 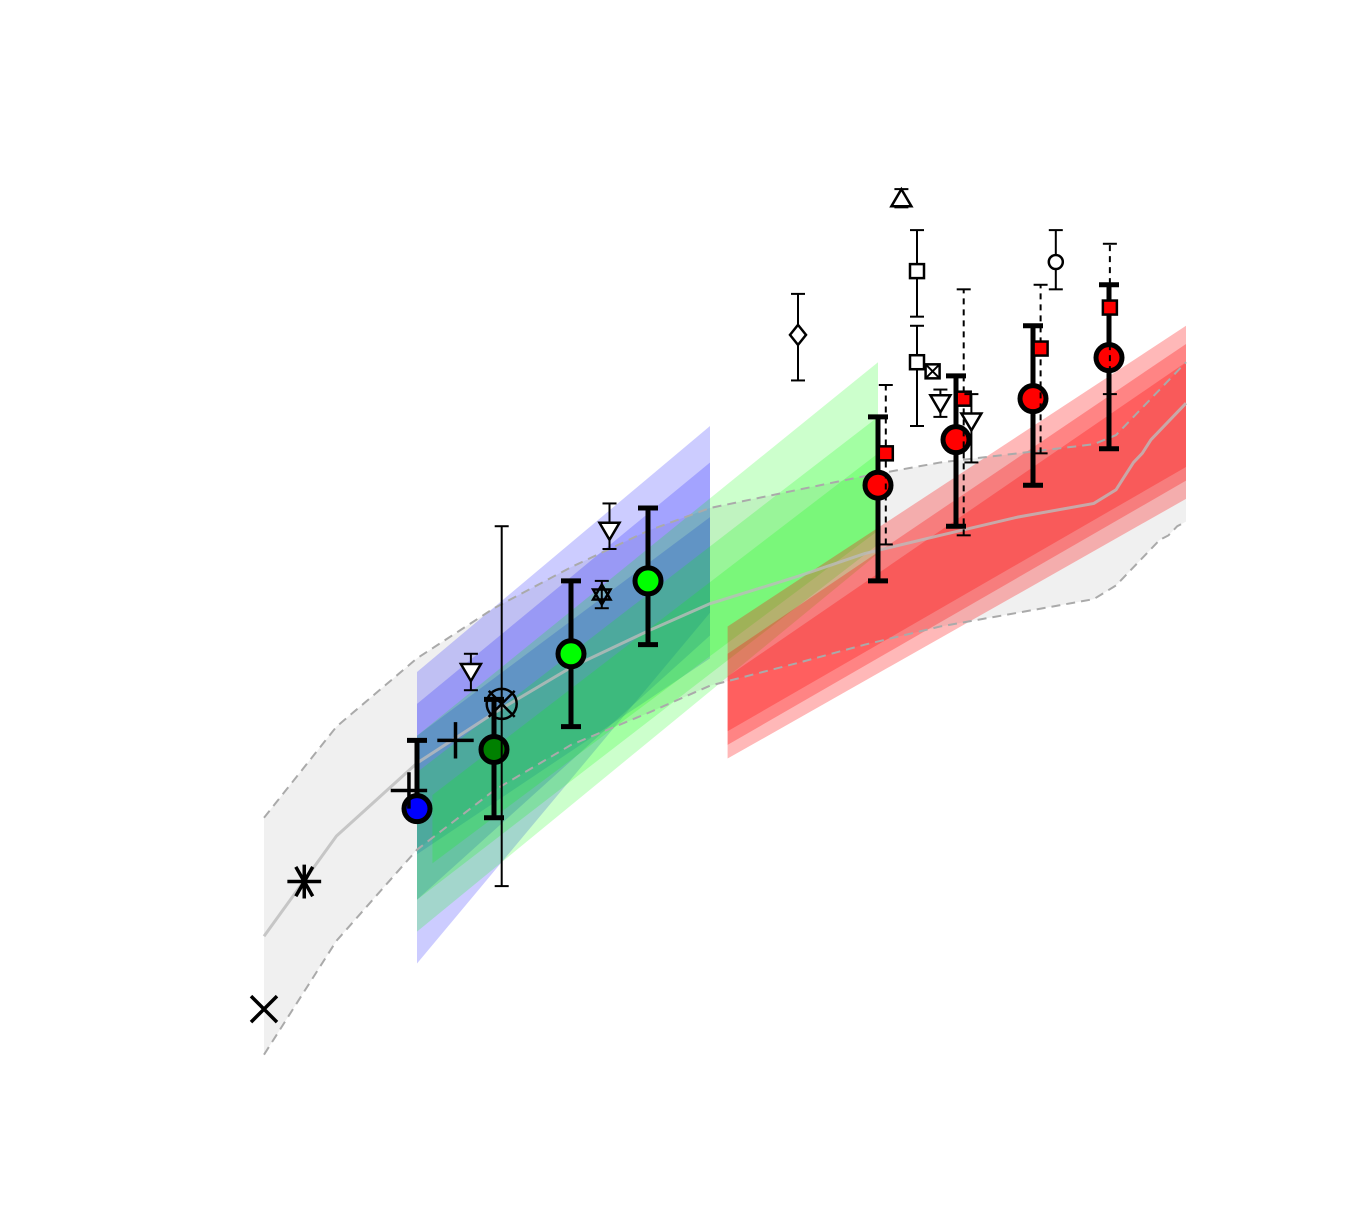 I want to click on point-circle-x-10-0-cross, so click(x=501, y=704).